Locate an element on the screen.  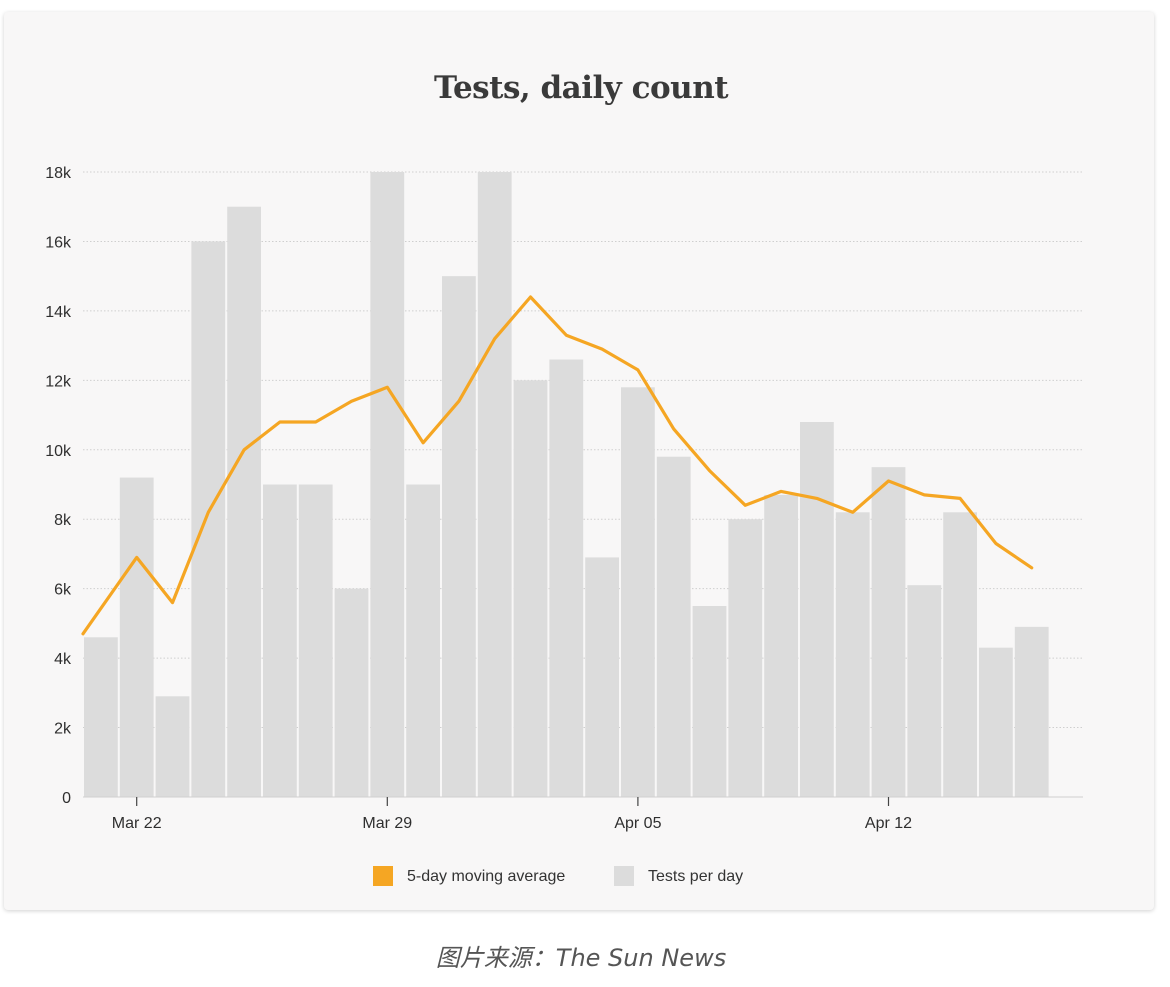
y-tick-label: 10k is located at coordinates (58, 451).